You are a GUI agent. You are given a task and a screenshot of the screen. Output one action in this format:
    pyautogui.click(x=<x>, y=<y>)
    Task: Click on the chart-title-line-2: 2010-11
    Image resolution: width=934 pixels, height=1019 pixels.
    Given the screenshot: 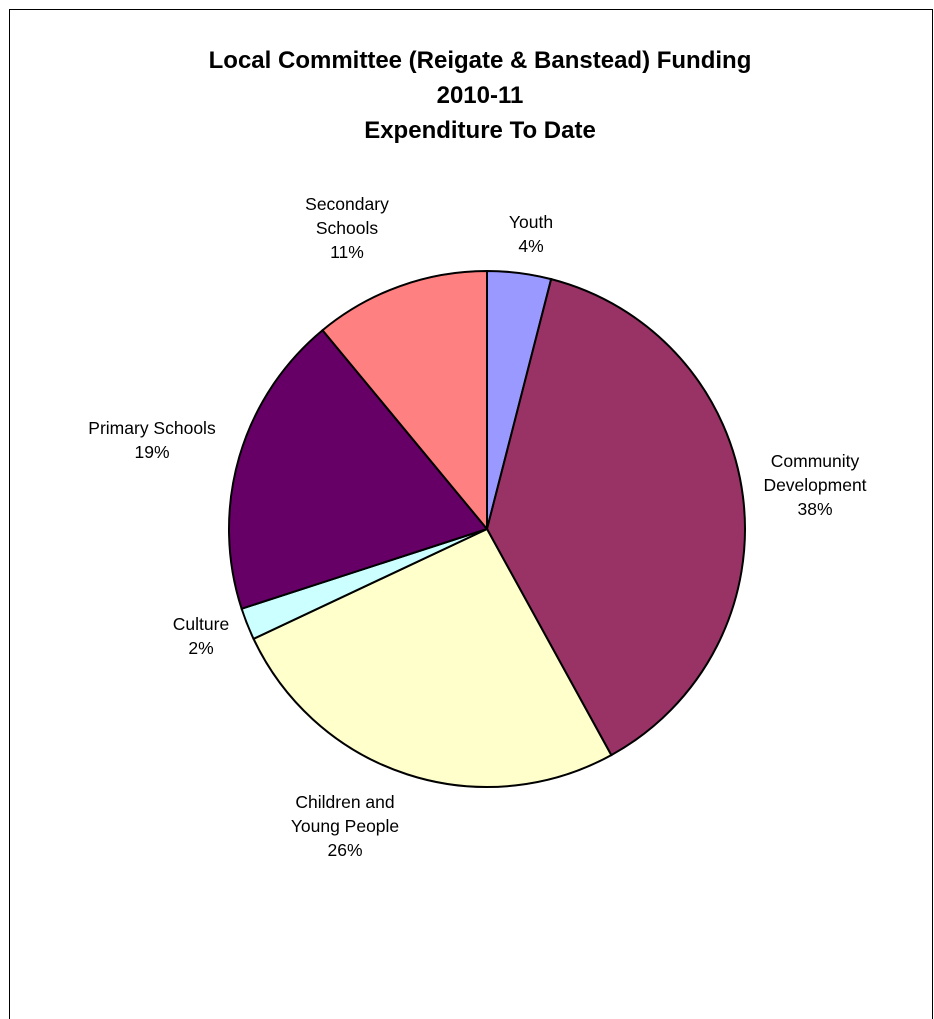 What is the action you would take?
    pyautogui.click(x=480, y=95)
    